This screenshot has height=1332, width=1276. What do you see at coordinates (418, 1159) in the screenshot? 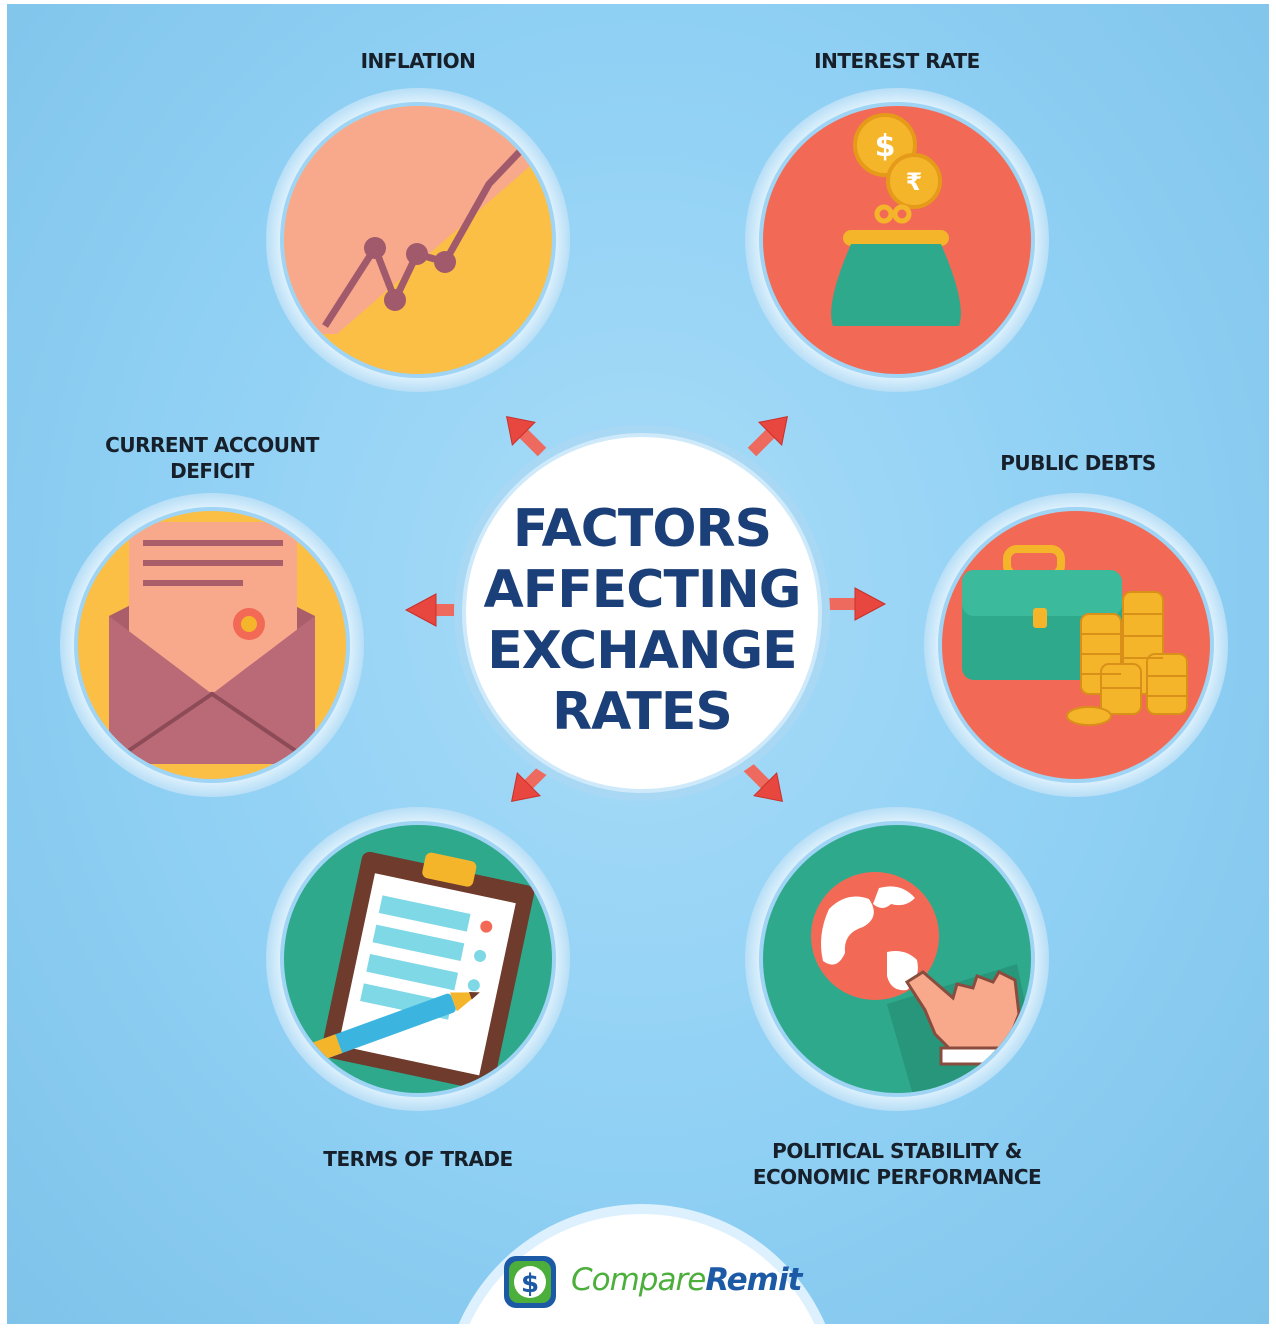
I see `label-terms-of-trade: TERMS OF TRADE` at bounding box center [418, 1159].